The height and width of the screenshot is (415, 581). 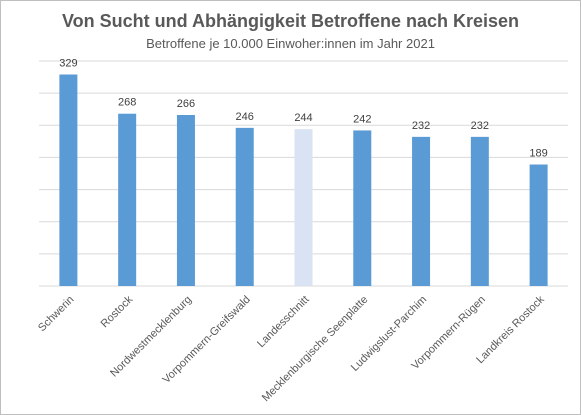 I want to click on category-label-5: Landesschnitt, so click(x=283, y=322).